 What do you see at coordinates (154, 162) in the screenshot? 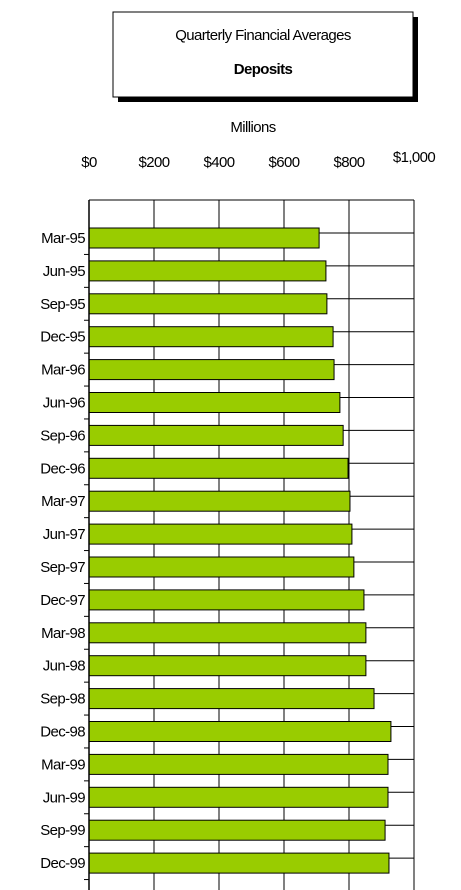
I see `x-tick-label: $200` at bounding box center [154, 162].